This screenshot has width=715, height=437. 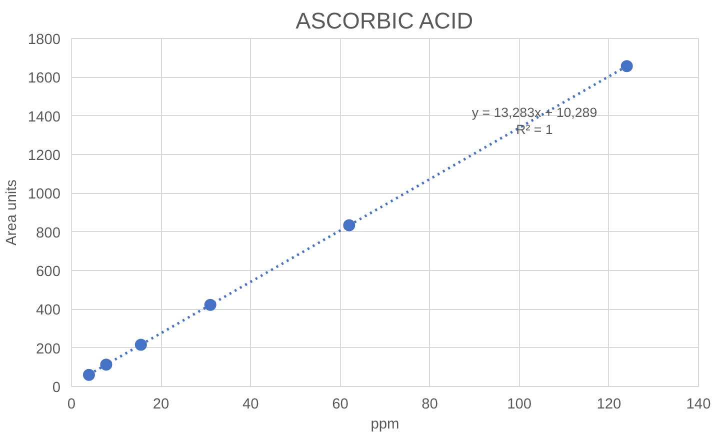 What do you see at coordinates (534, 129) in the screenshot?
I see `annotation: R² = 1` at bounding box center [534, 129].